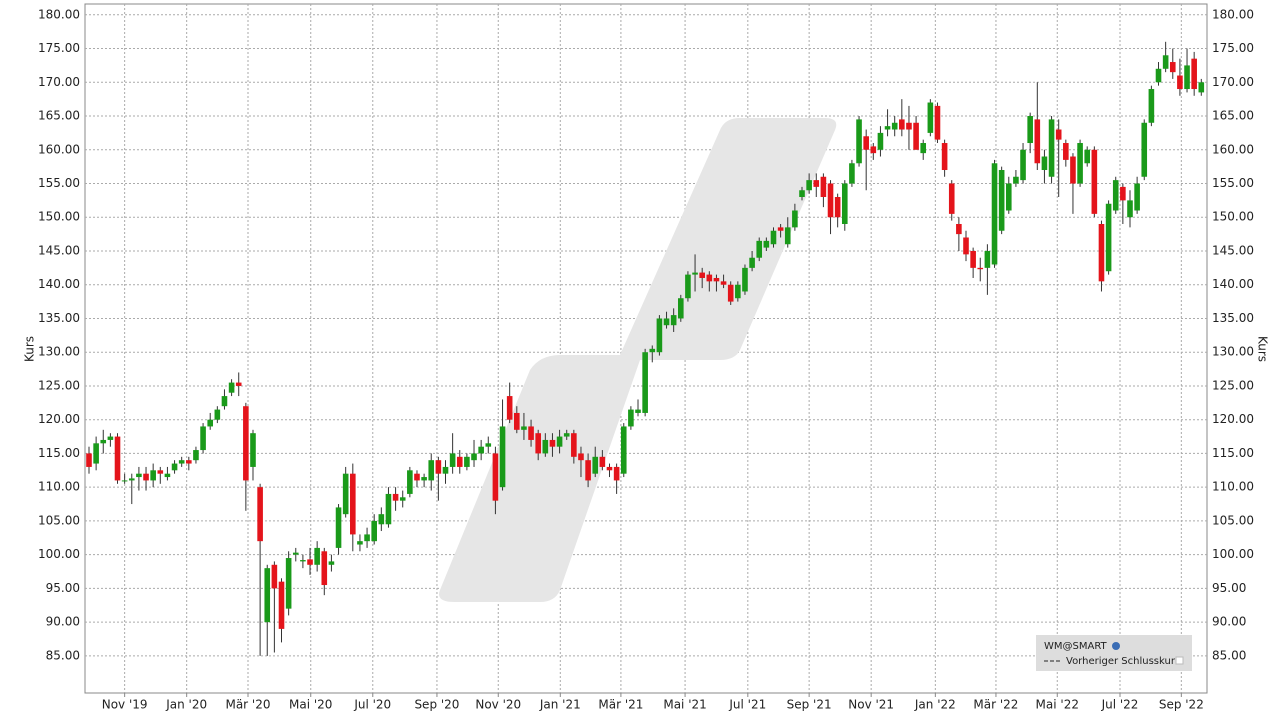 The image size is (1280, 719). Describe the element at coordinates (59, 82) in the screenshot. I see `y-tick-label: 170.00` at that location.